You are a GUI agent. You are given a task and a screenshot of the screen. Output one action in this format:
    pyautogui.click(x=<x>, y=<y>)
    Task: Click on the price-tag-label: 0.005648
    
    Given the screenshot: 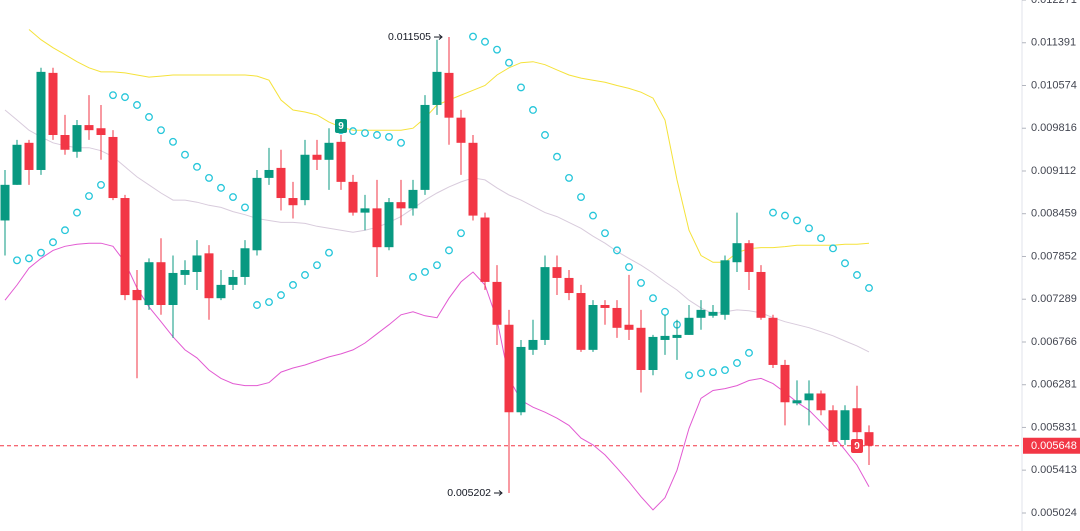 What is the action you would take?
    pyautogui.click(x=1054, y=446)
    